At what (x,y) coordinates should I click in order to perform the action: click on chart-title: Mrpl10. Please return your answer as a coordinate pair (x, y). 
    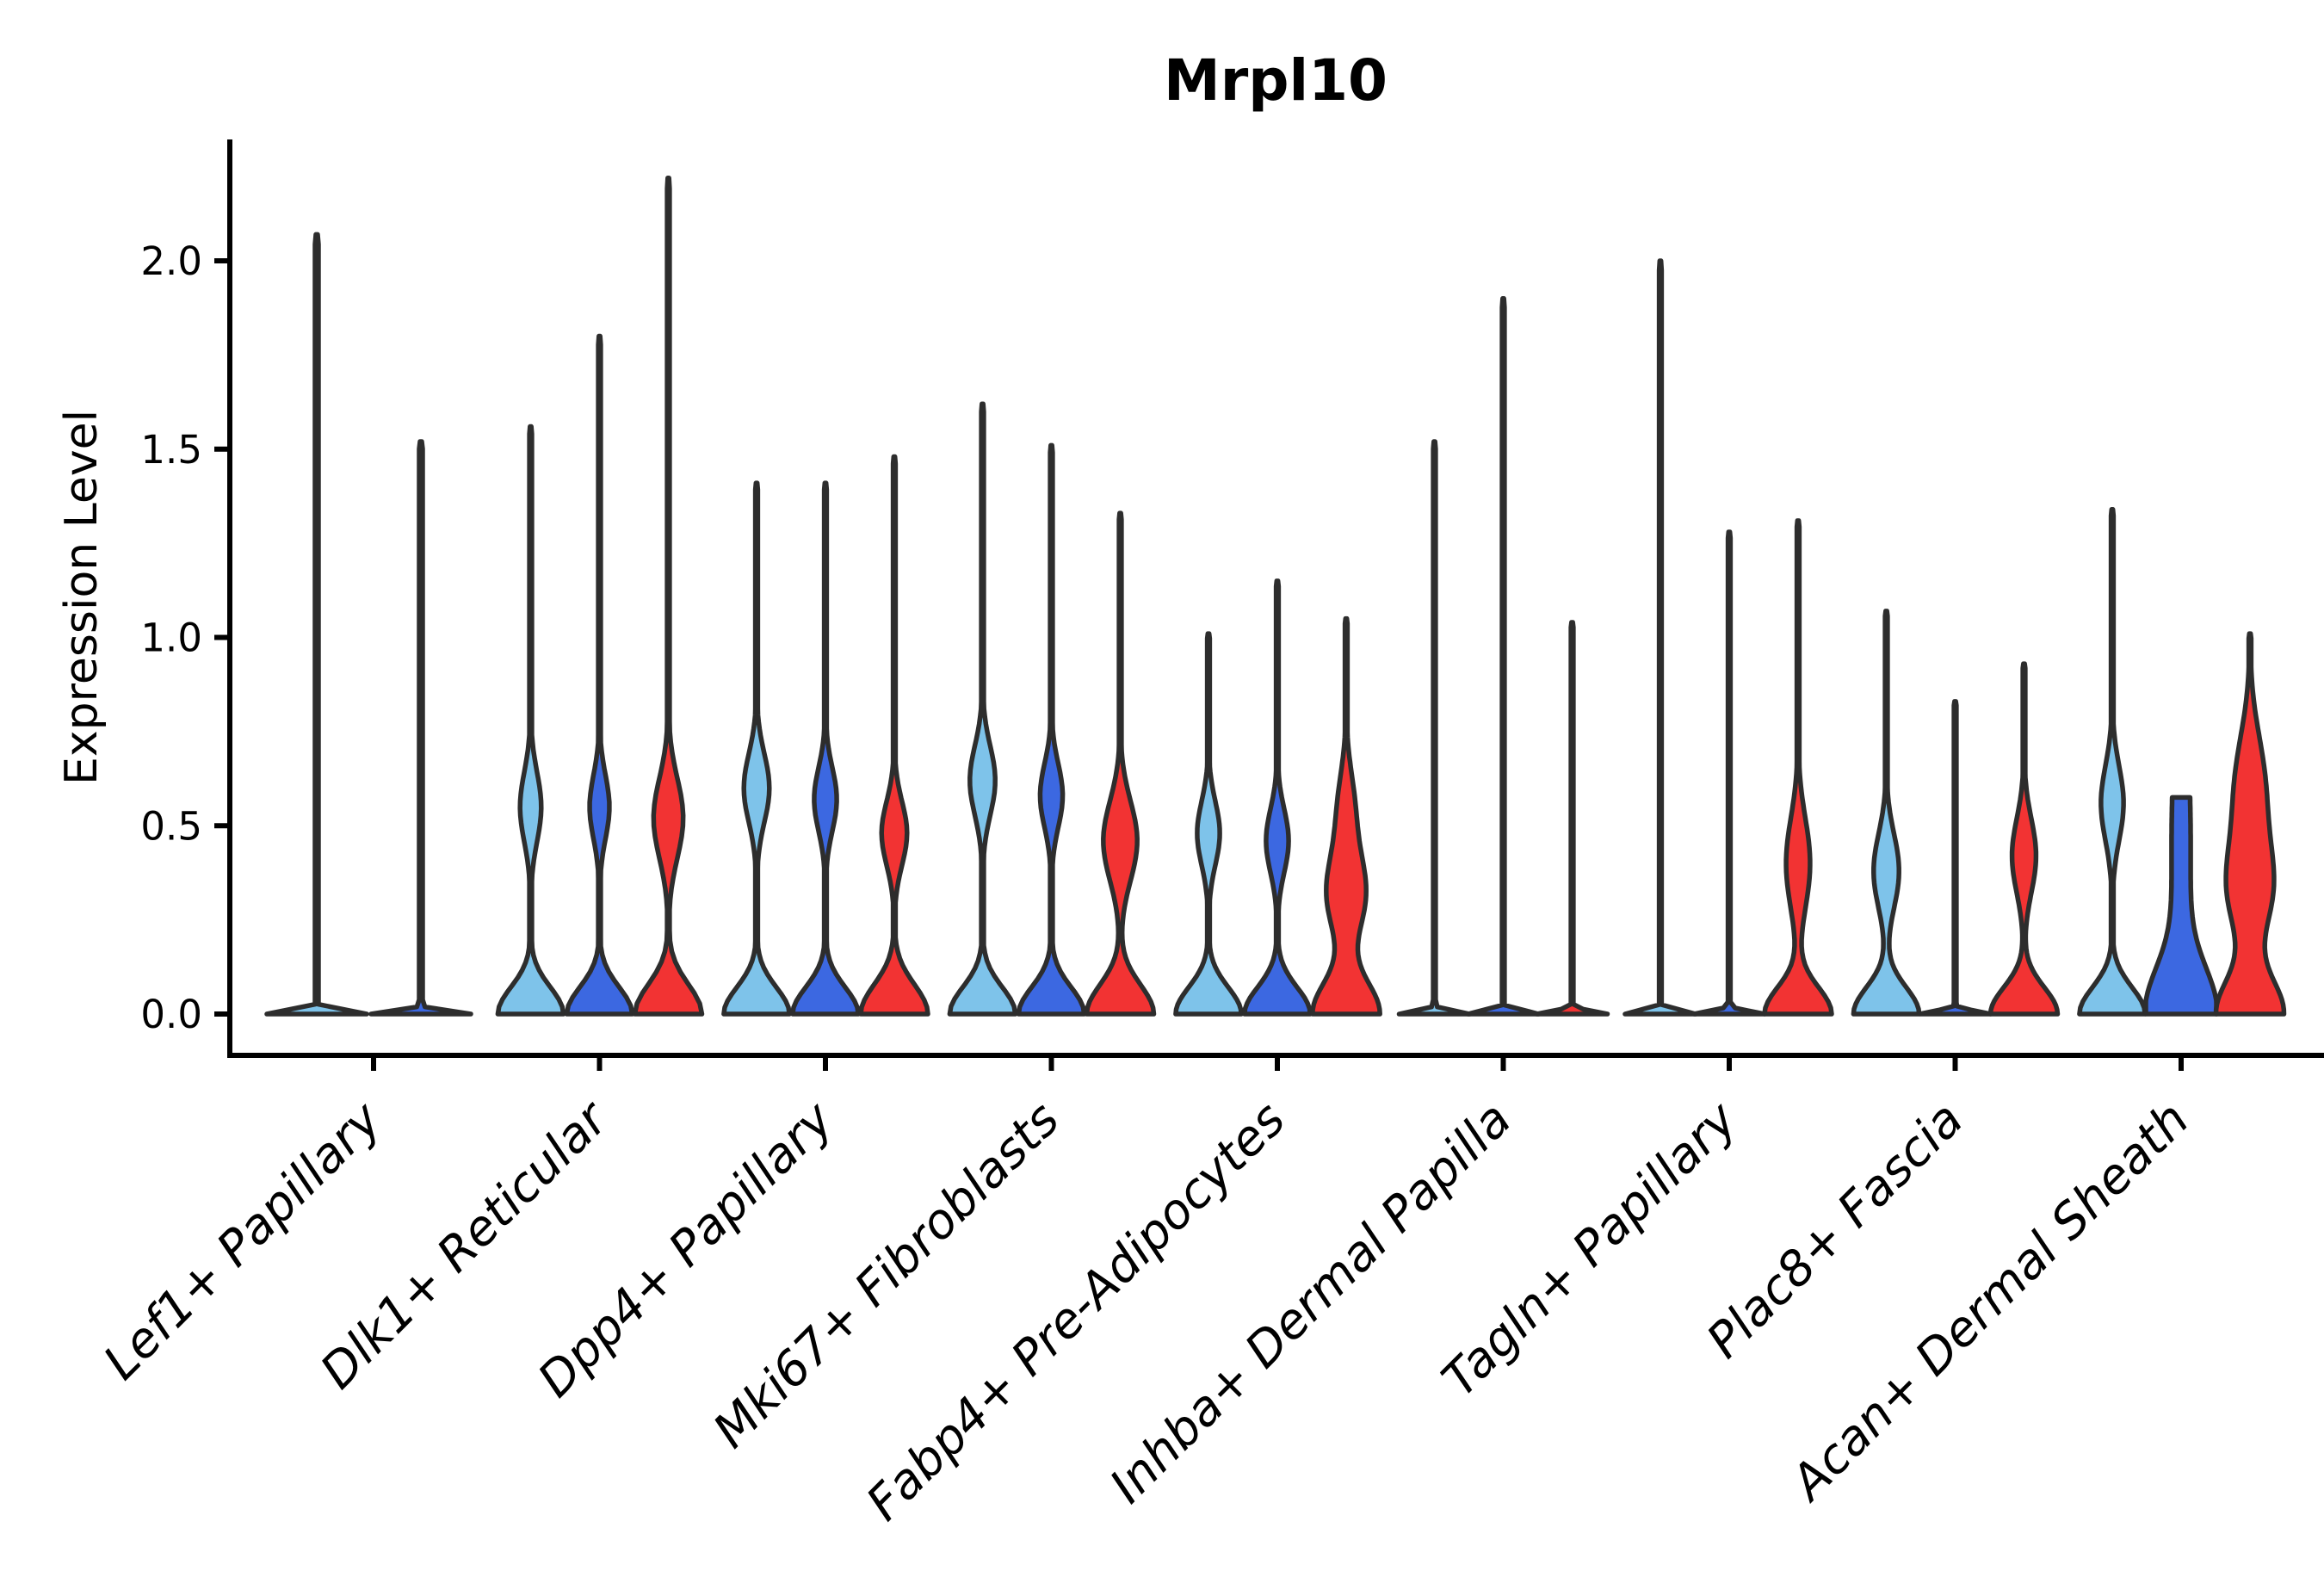
    Looking at the image, I should click on (1276, 80).